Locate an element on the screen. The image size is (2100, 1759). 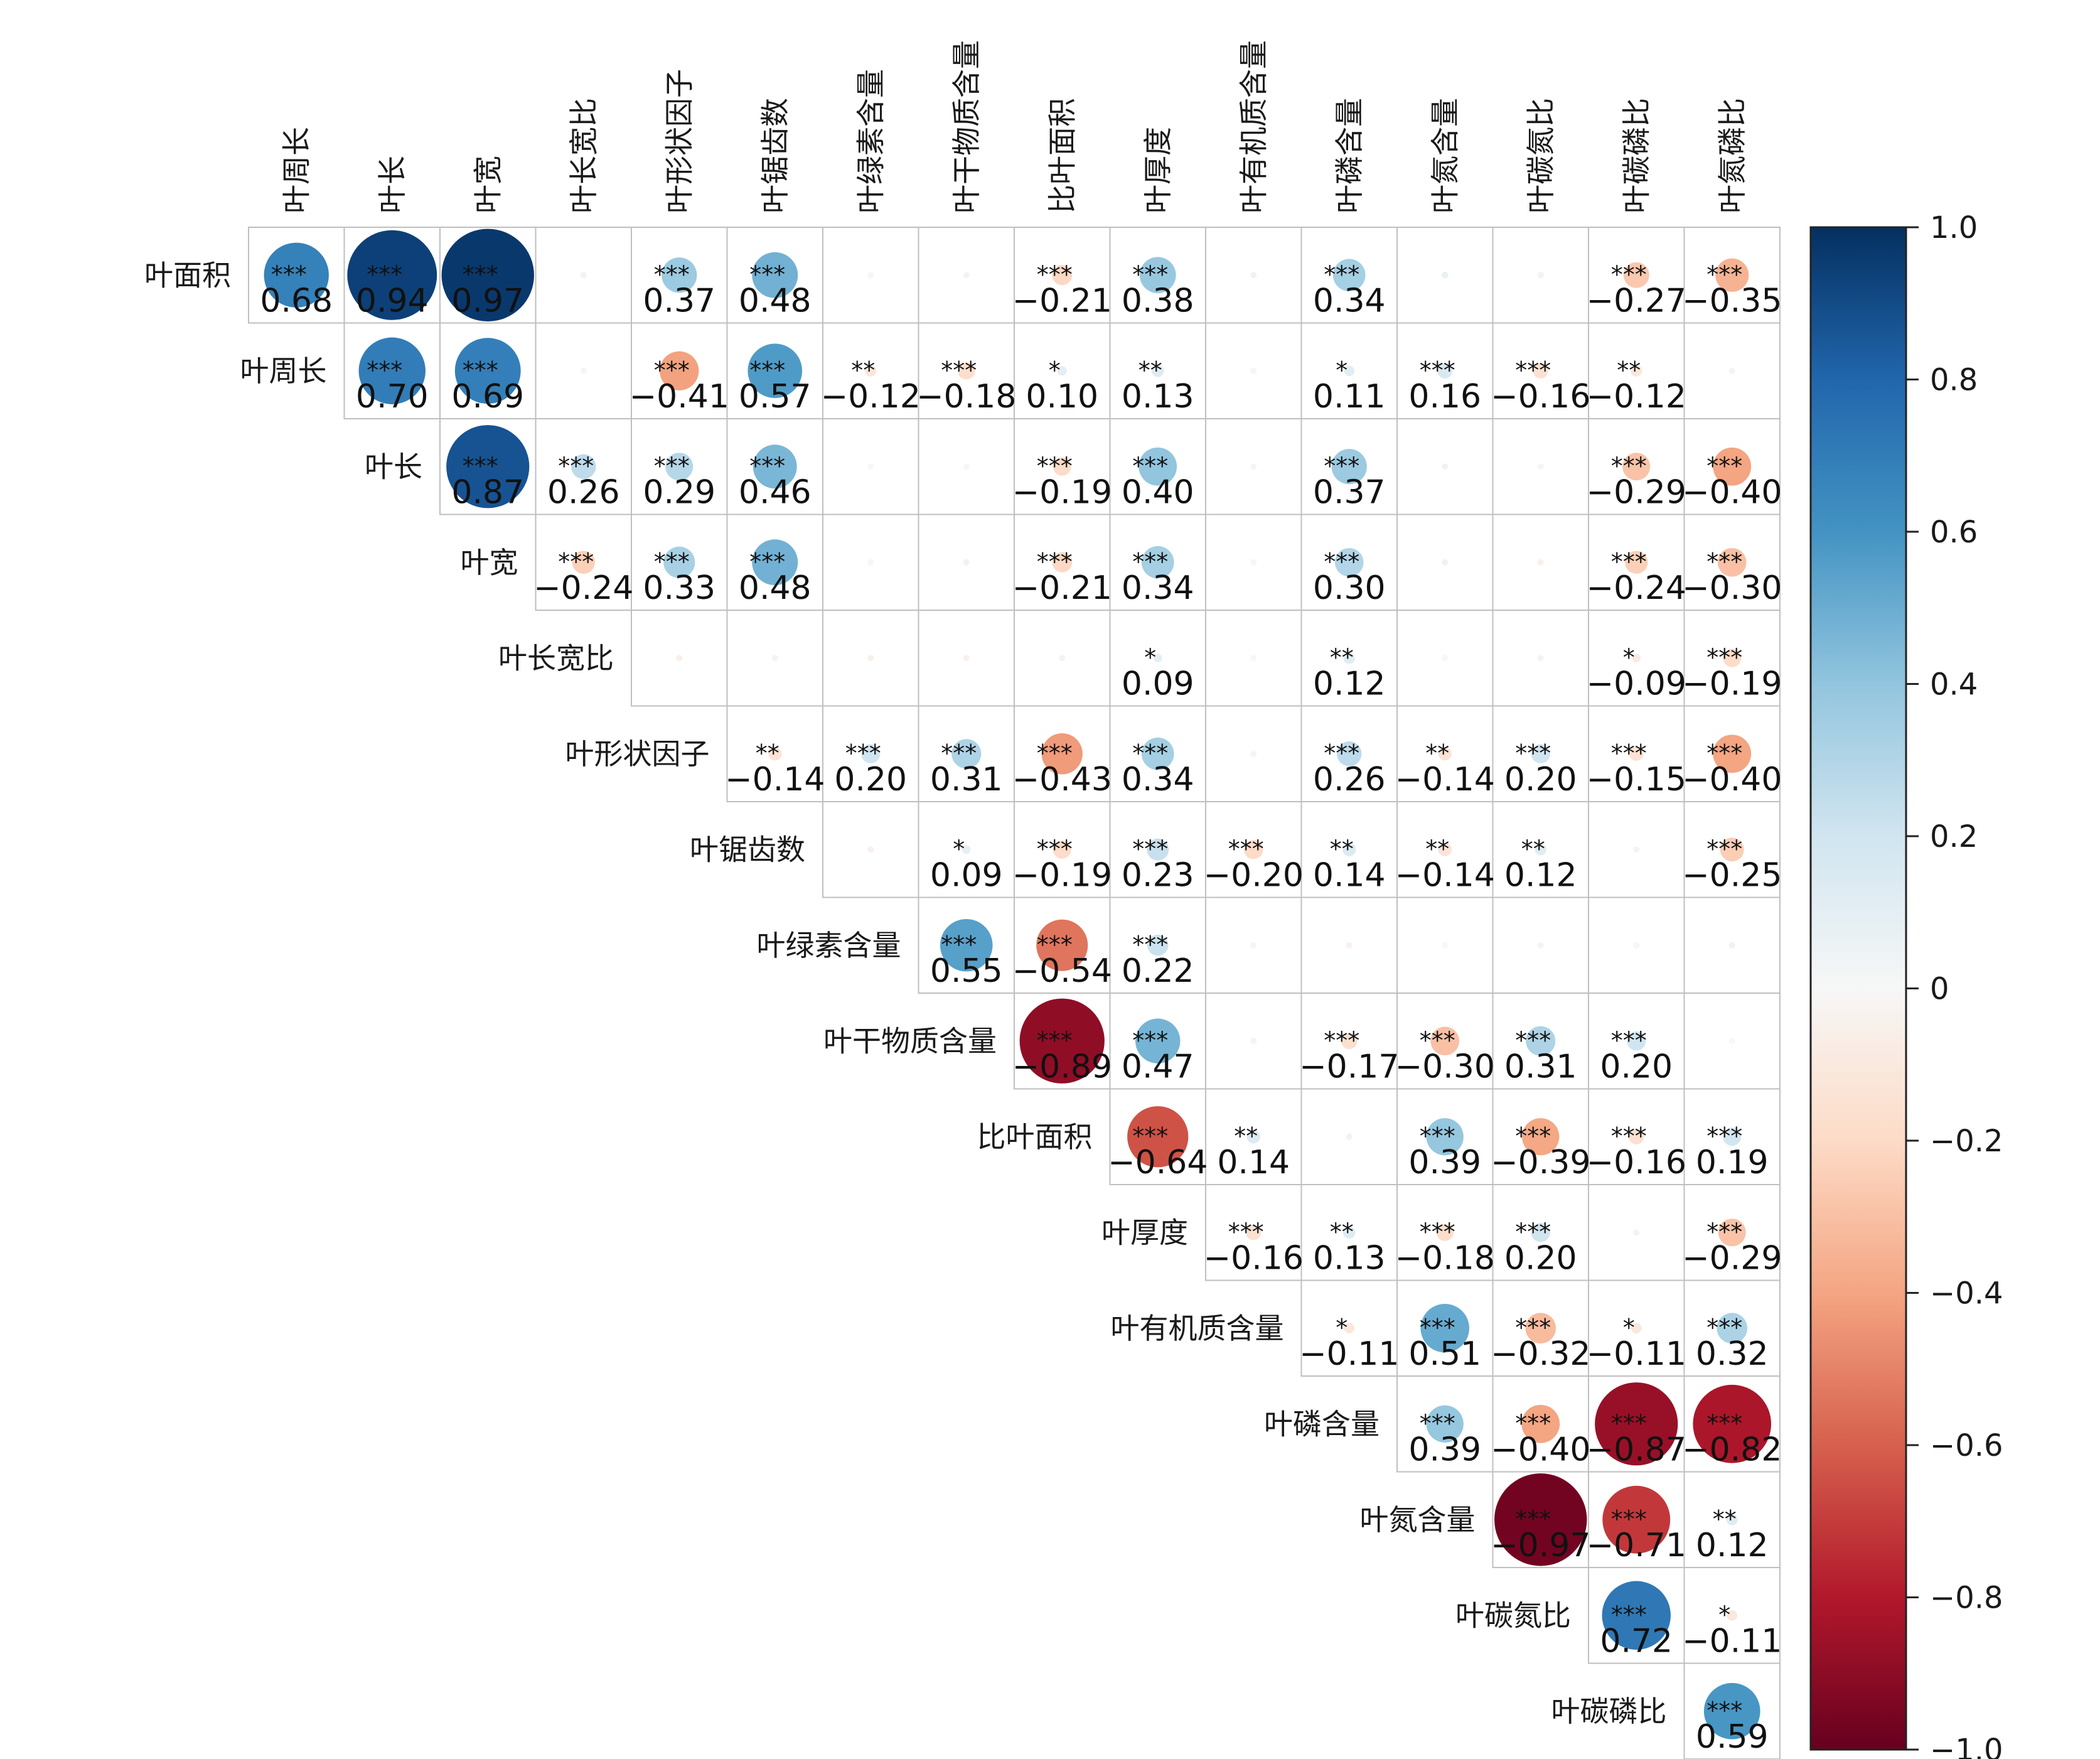
correlation-value: −0.54 is located at coordinates (1062, 971).